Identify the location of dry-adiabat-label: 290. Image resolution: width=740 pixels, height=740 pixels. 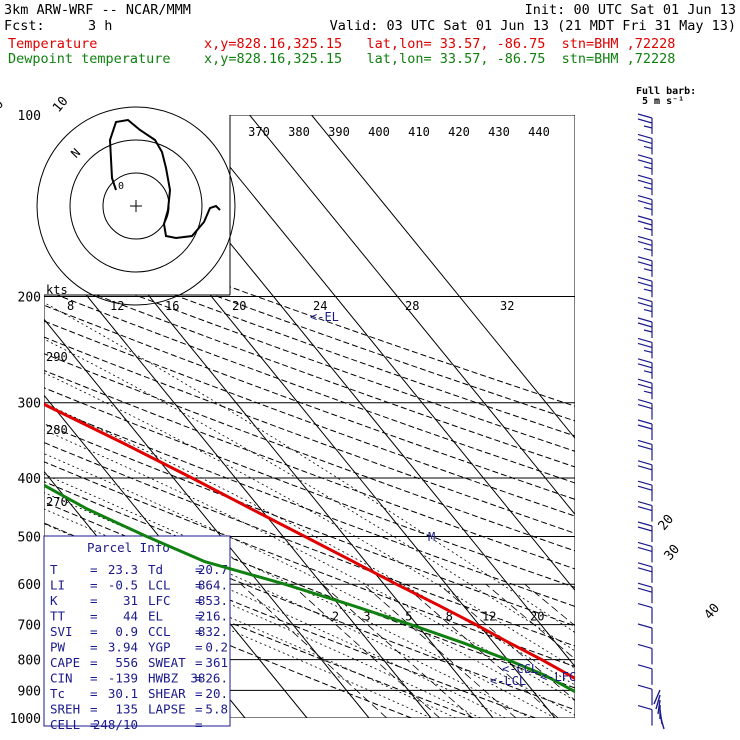
(57, 357).